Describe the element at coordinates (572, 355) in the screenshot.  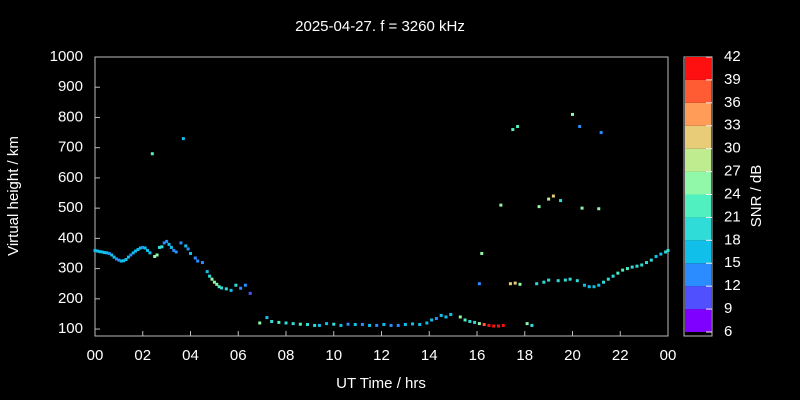
I see `x-tick-label: 20` at that location.